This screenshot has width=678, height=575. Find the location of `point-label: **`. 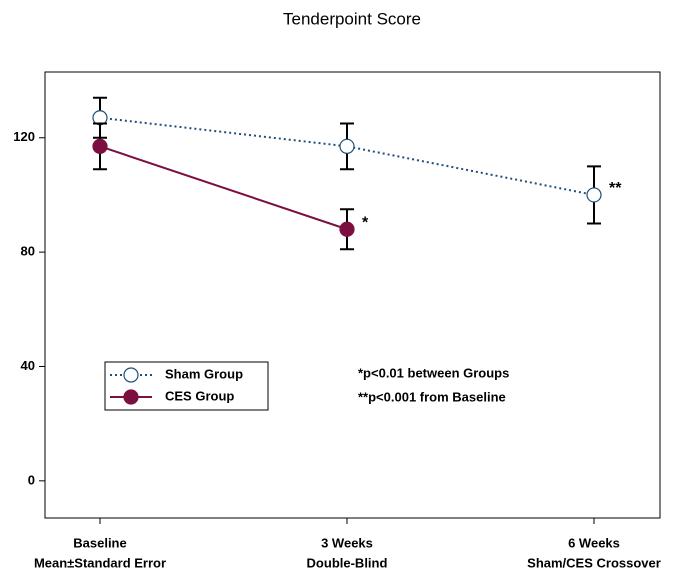

point-label: ** is located at coordinates (615, 188).